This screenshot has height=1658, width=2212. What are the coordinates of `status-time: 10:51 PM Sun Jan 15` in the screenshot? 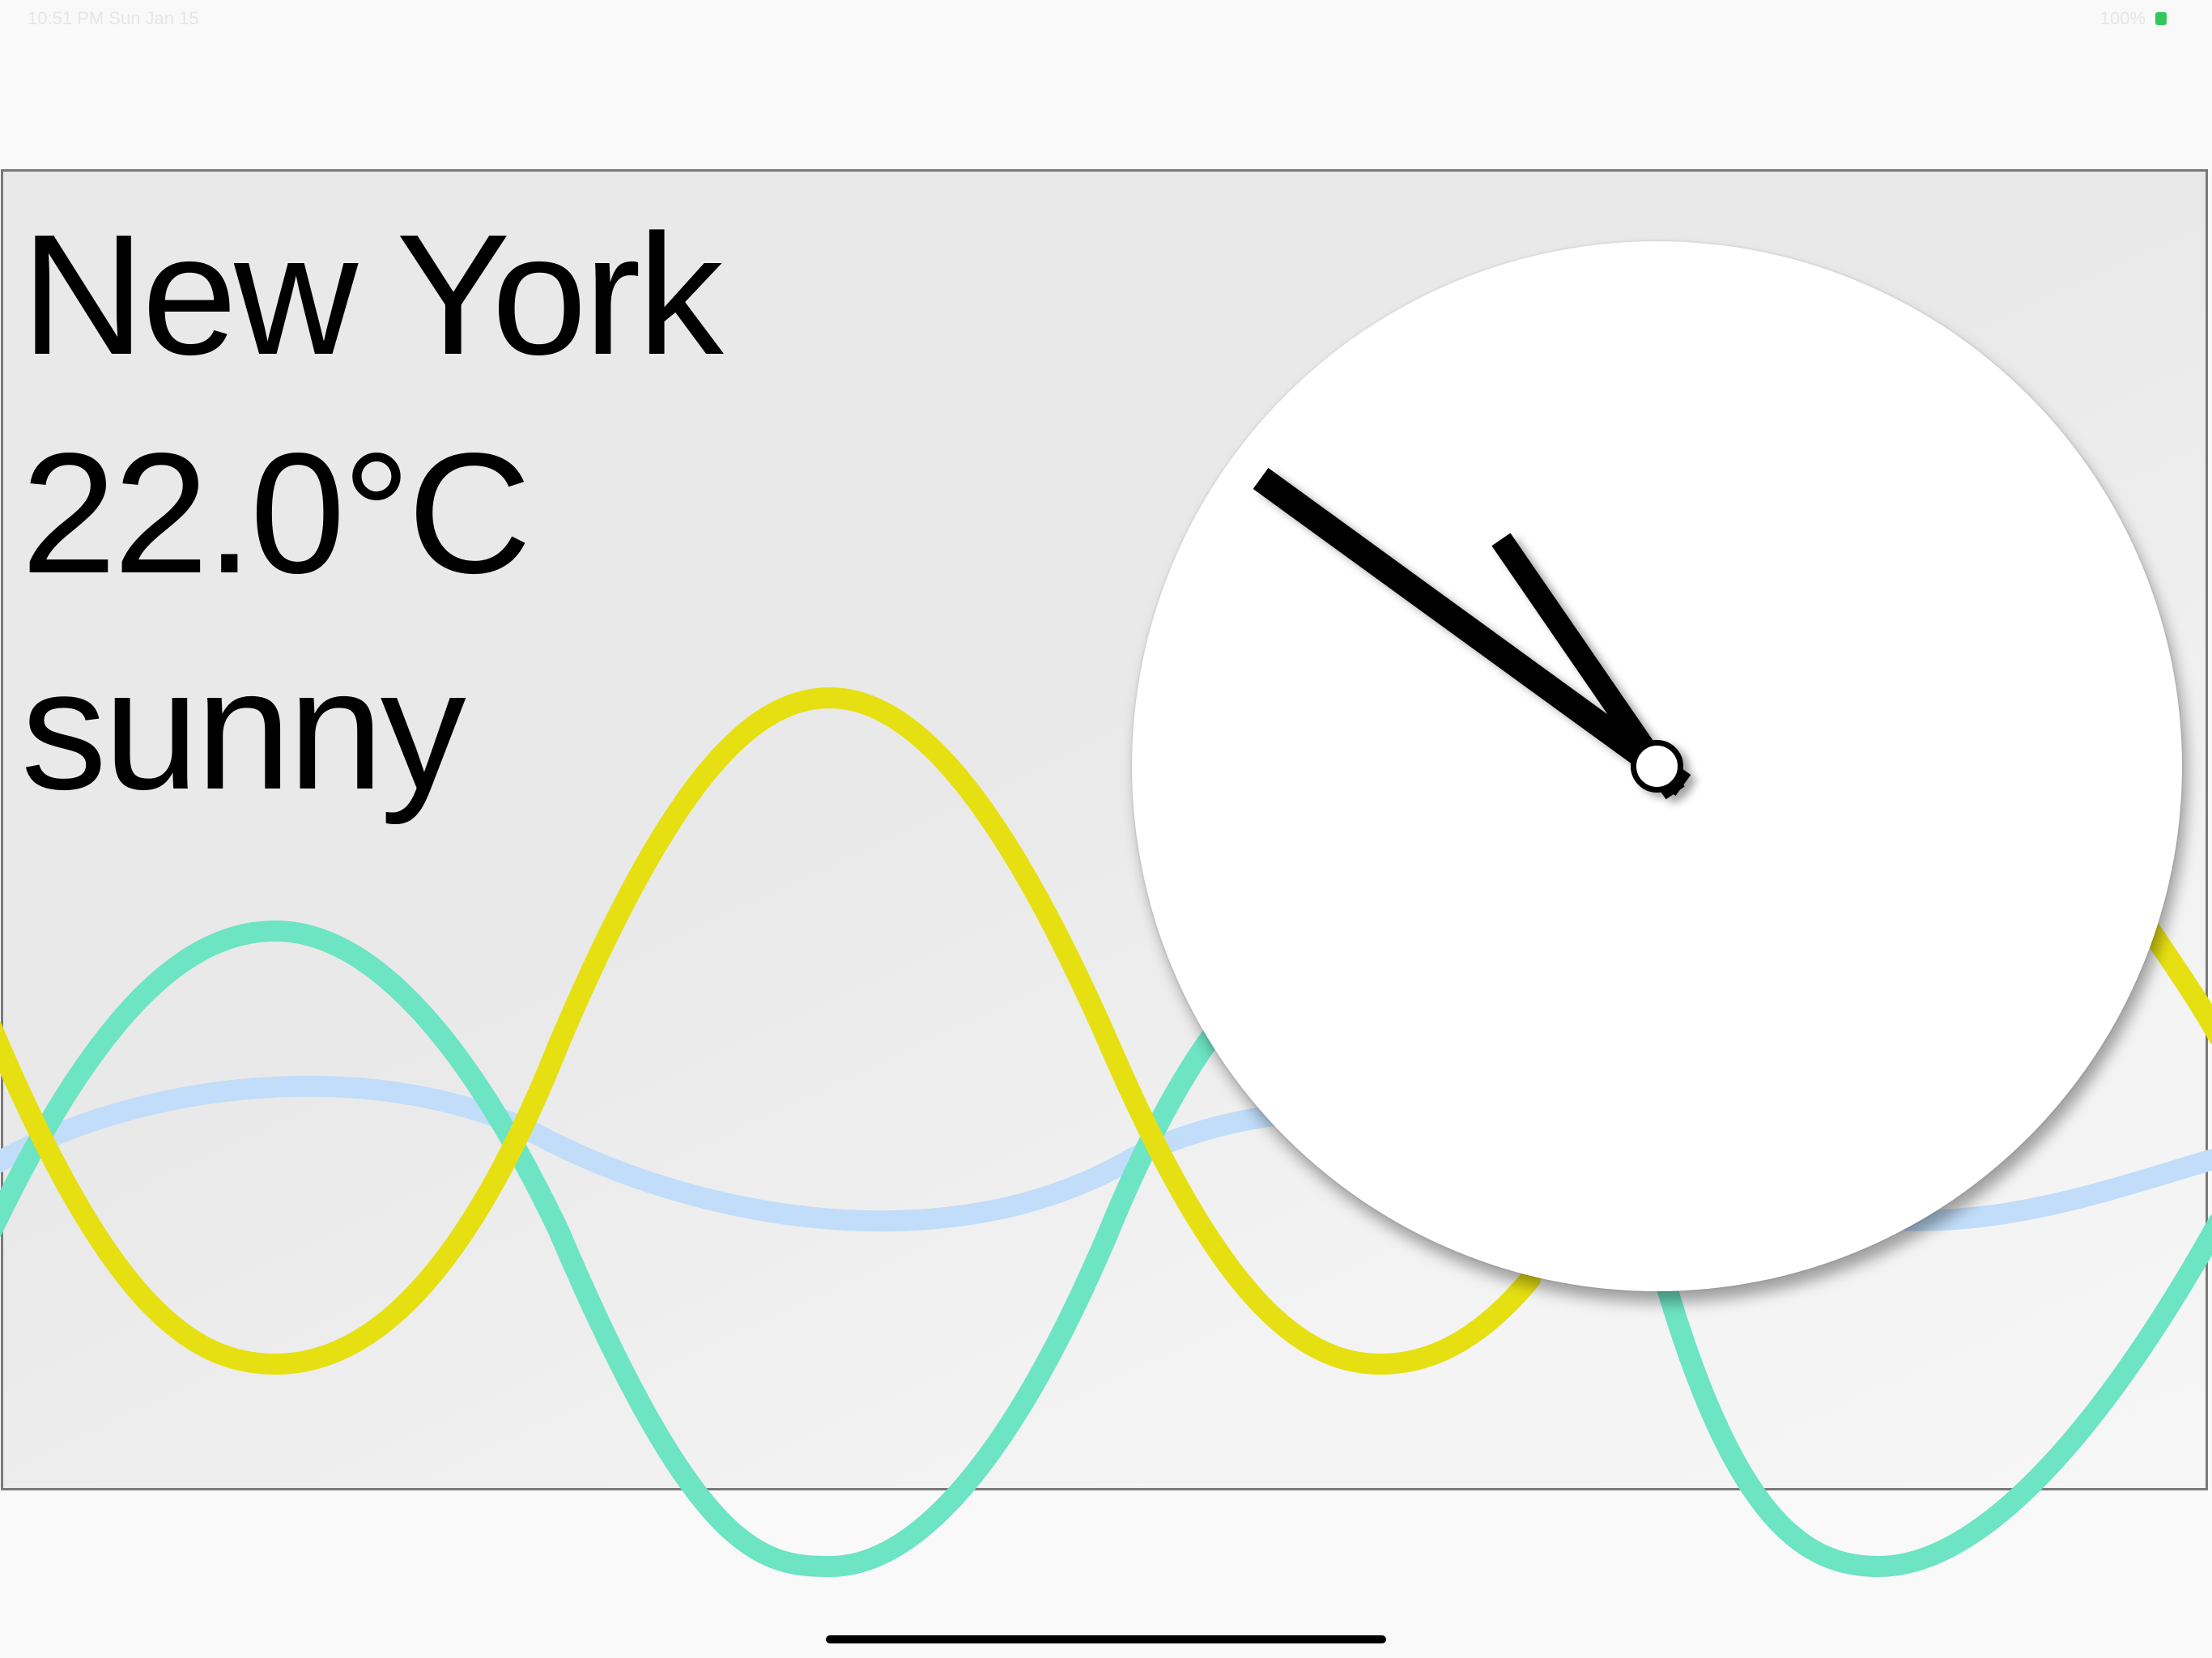 It's located at (114, 18).